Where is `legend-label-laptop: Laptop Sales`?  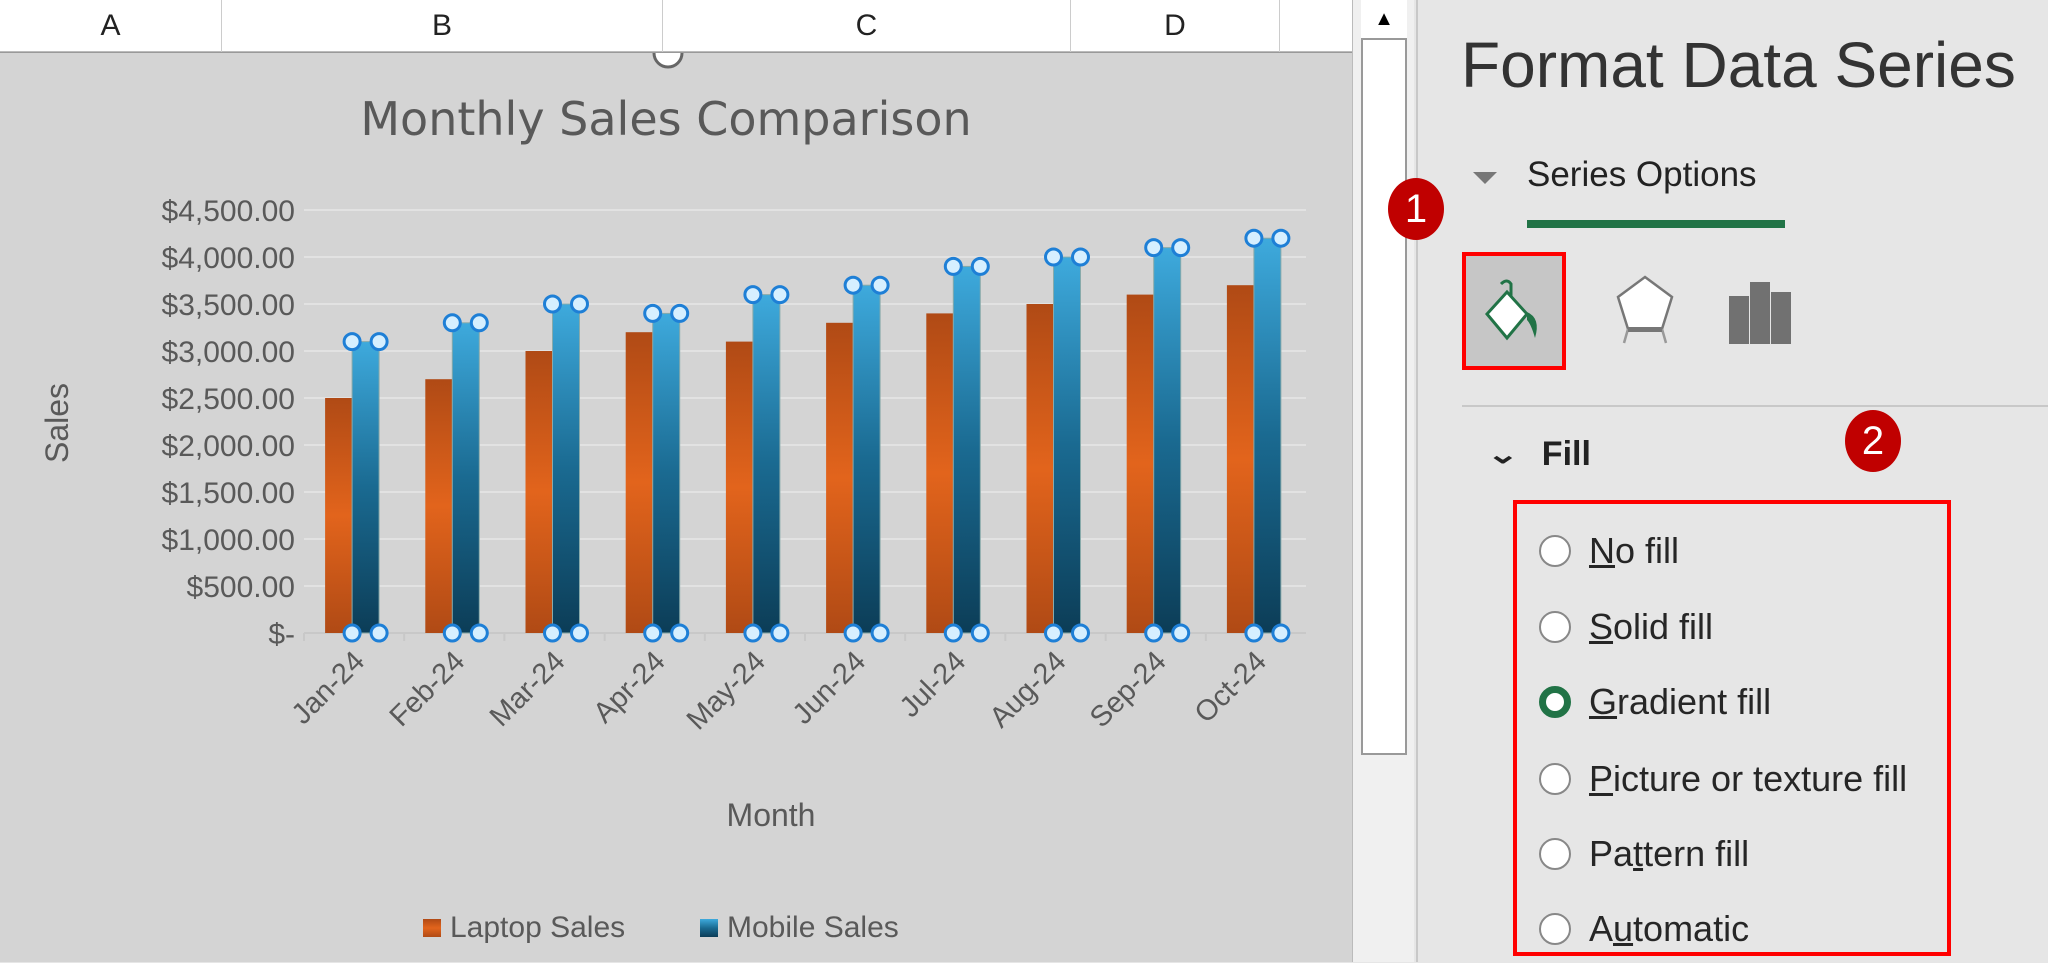
legend-label-laptop: Laptop Sales is located at coordinates (537, 927).